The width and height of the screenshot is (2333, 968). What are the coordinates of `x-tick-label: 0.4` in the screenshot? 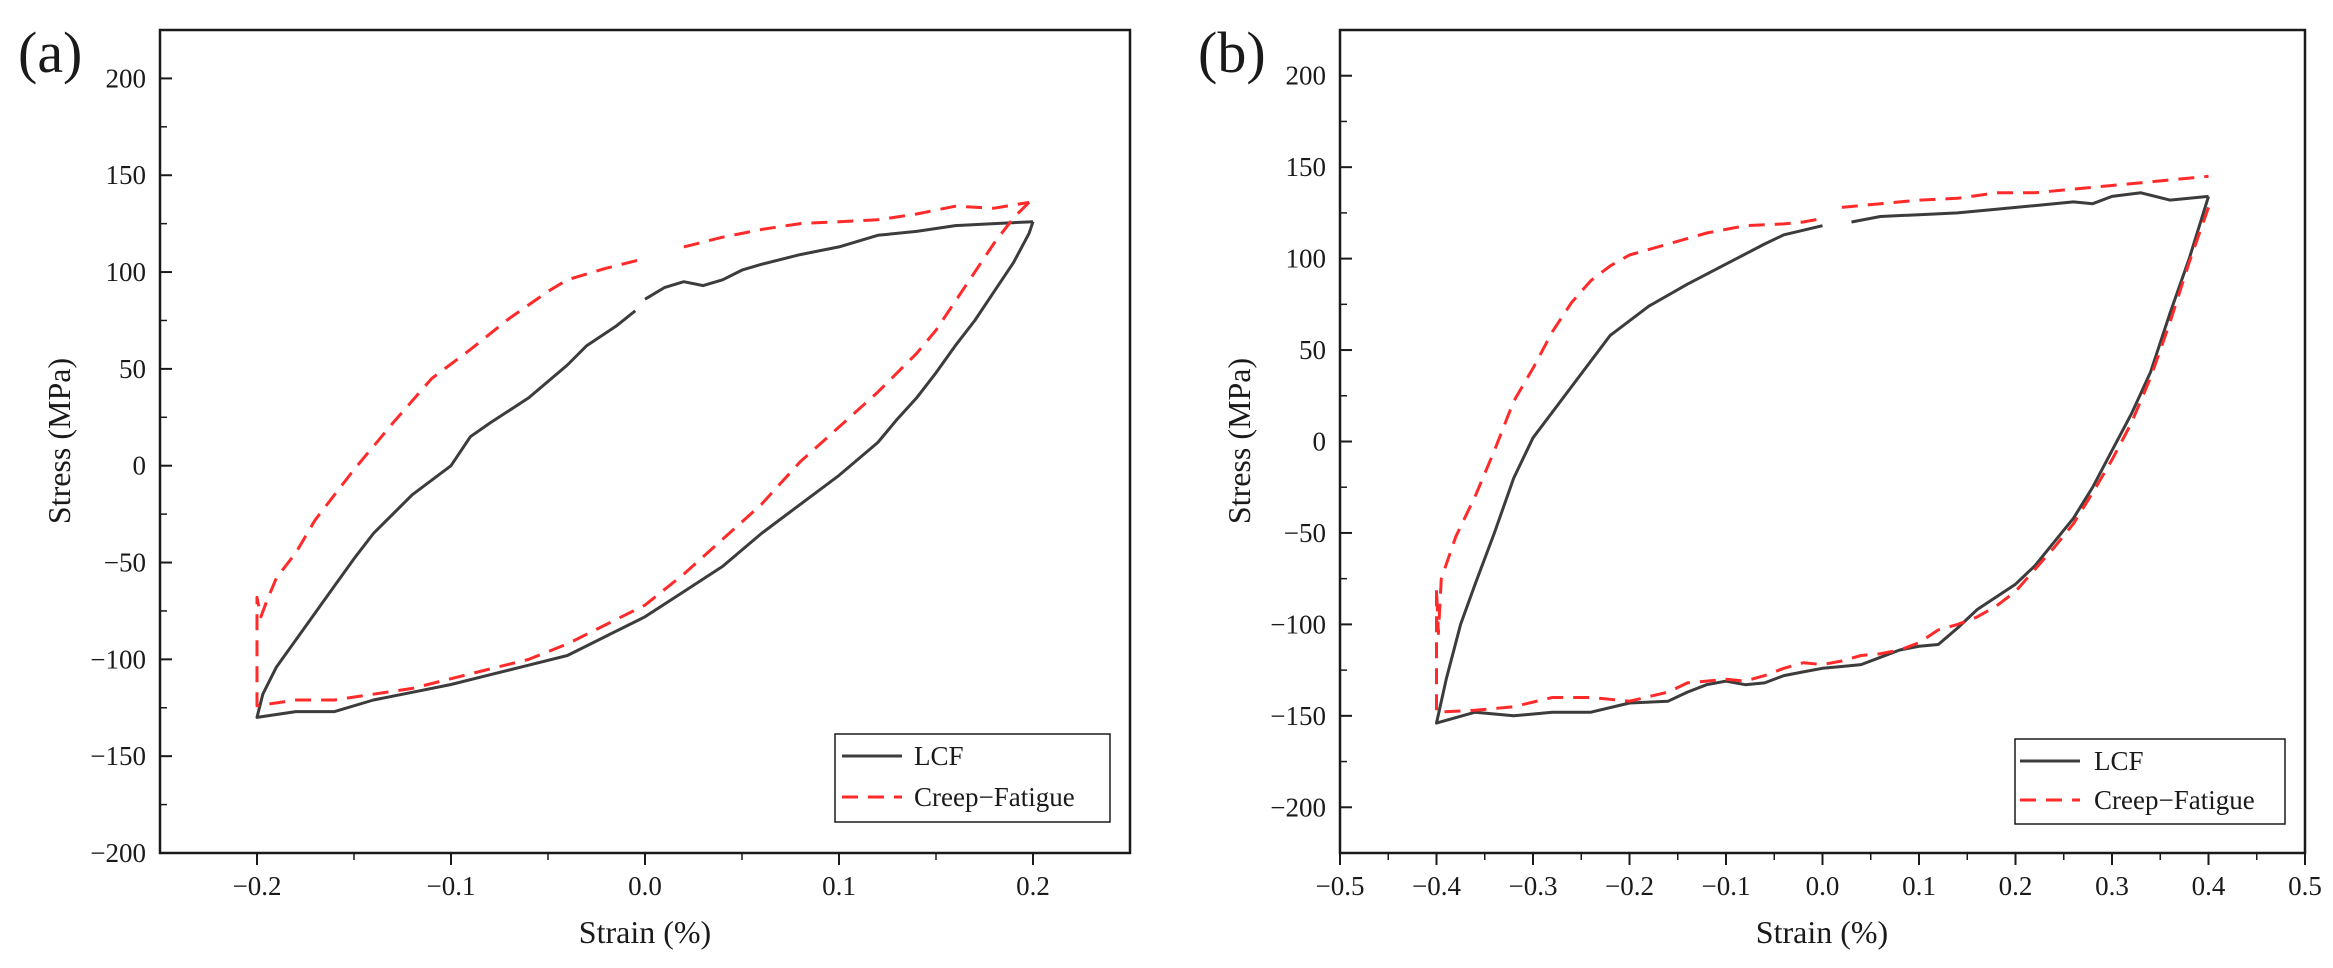 It's located at (2209, 886).